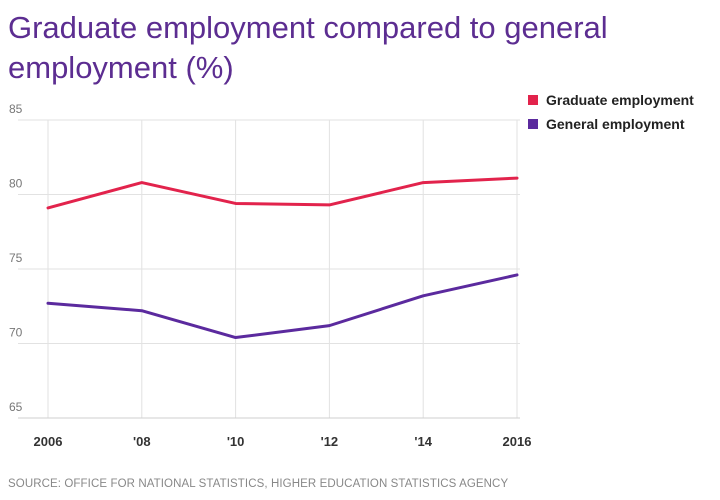 The width and height of the screenshot is (720, 500). I want to click on y-tick-label: 65, so click(16, 407).